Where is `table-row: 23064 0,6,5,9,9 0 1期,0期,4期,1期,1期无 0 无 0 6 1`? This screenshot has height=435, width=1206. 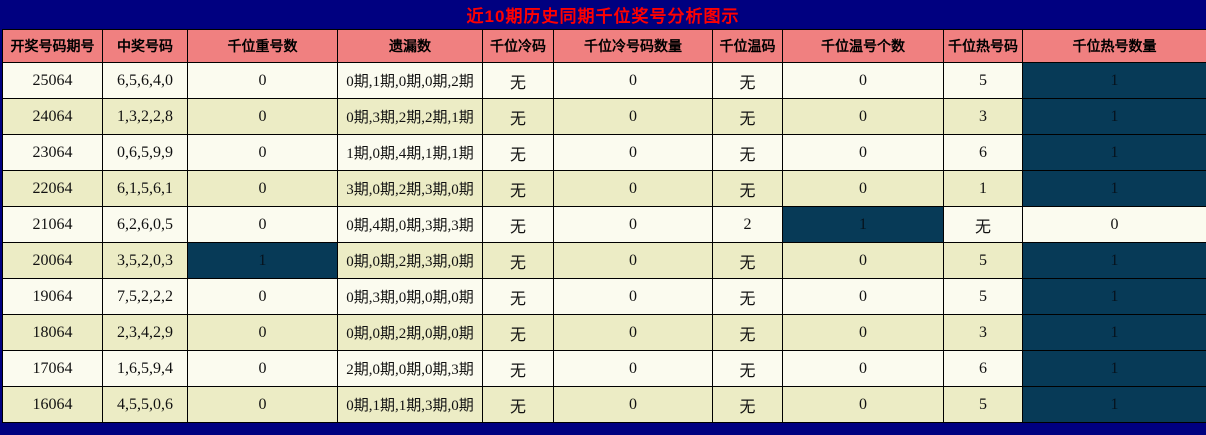 table-row: 23064 0,6,5,9,9 0 1期,0期,4期,1期,1期无 0 无 0 6 1 is located at coordinates (604, 152).